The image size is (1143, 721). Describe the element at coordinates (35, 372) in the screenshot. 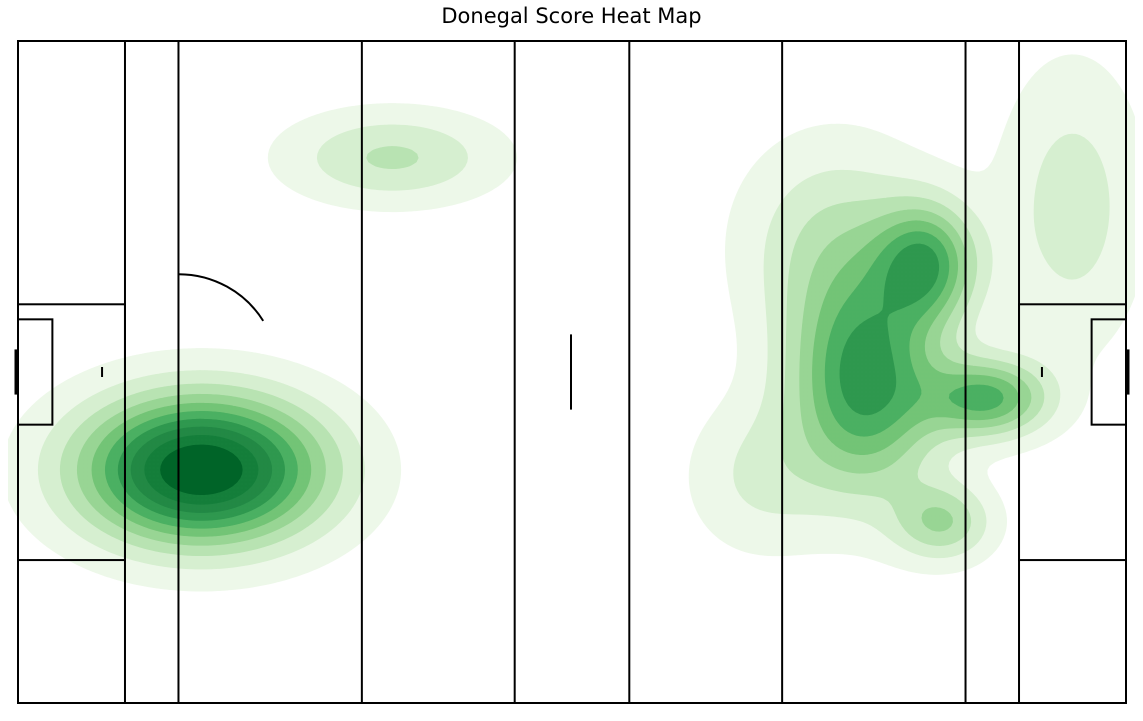

I see `small-rectangle-left` at that location.